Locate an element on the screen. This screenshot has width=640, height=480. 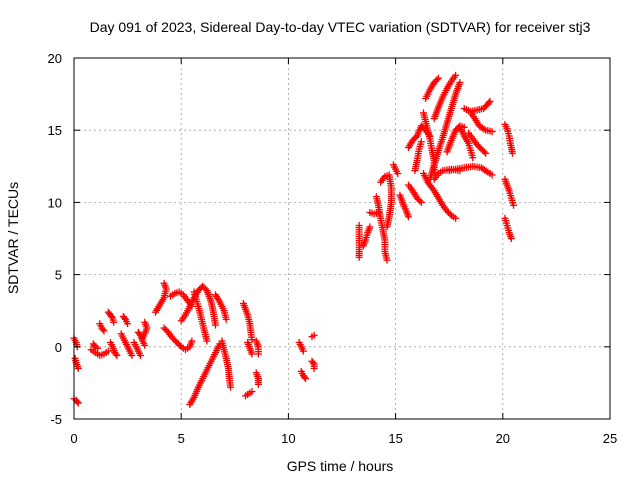
x-tick-label: 25 is located at coordinates (610, 438).